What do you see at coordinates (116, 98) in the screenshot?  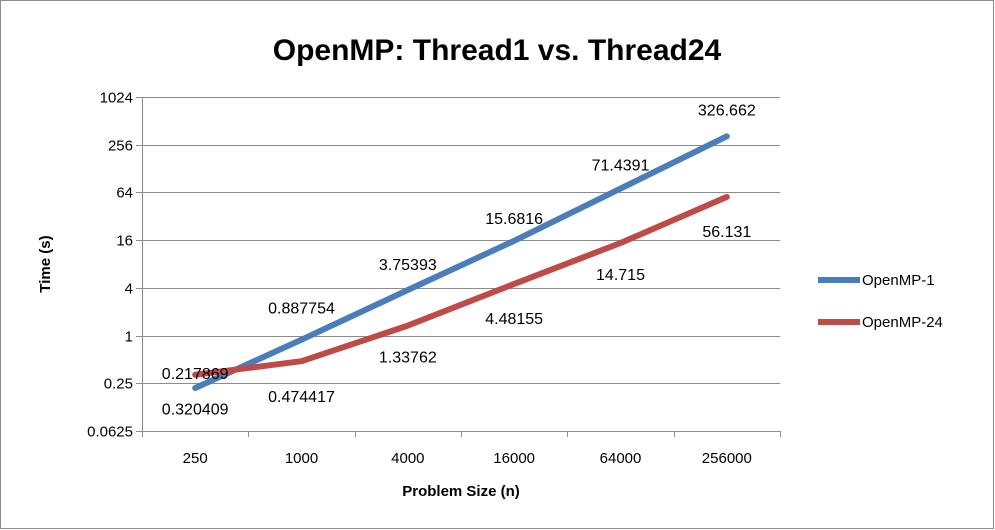 I see `y-tick-label: 1024` at bounding box center [116, 98].